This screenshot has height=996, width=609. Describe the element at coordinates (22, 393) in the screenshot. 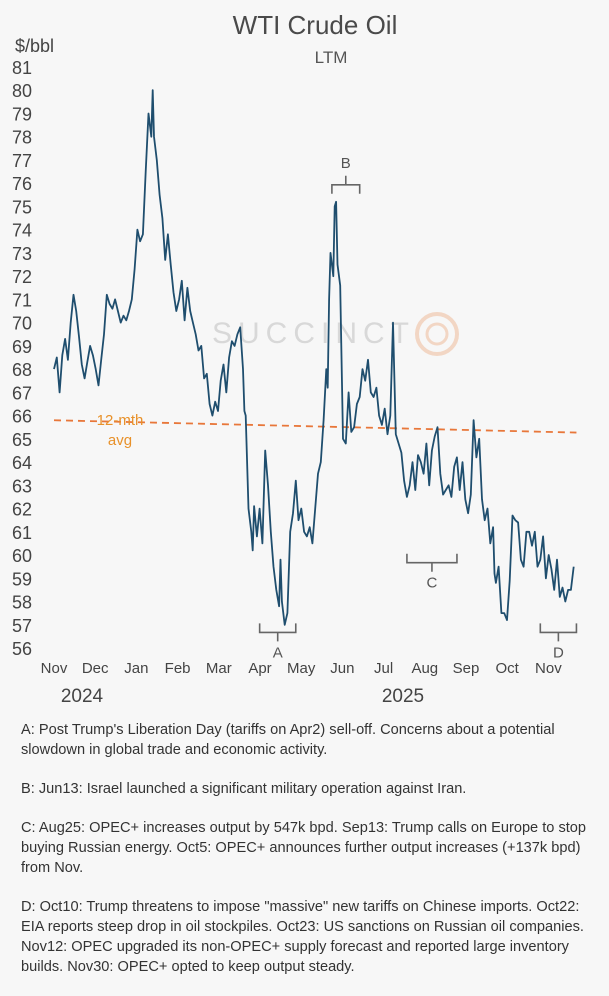

I see `y-tick-label: 67` at that location.